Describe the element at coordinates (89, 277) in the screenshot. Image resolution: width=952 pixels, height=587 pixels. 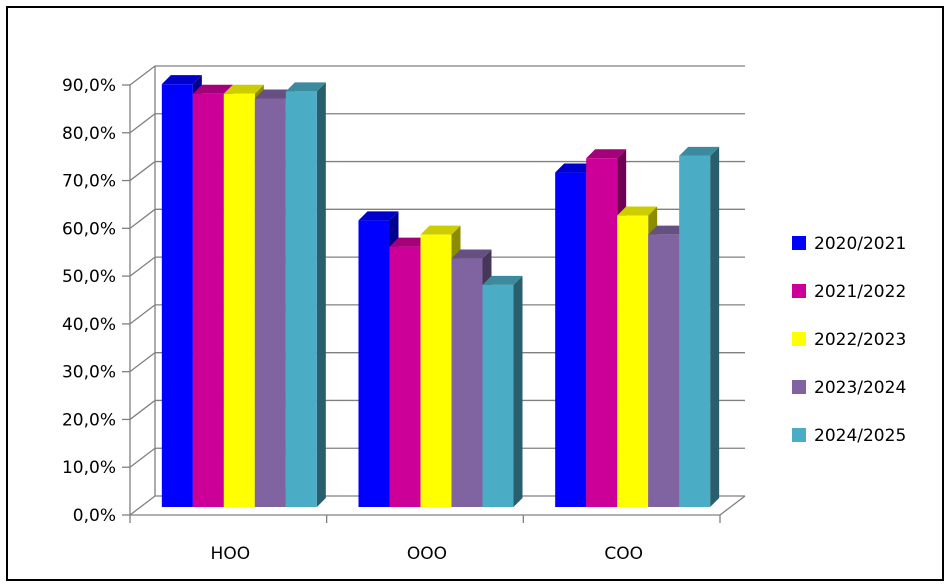
I see `y-tick-label: 50,0%` at that location.